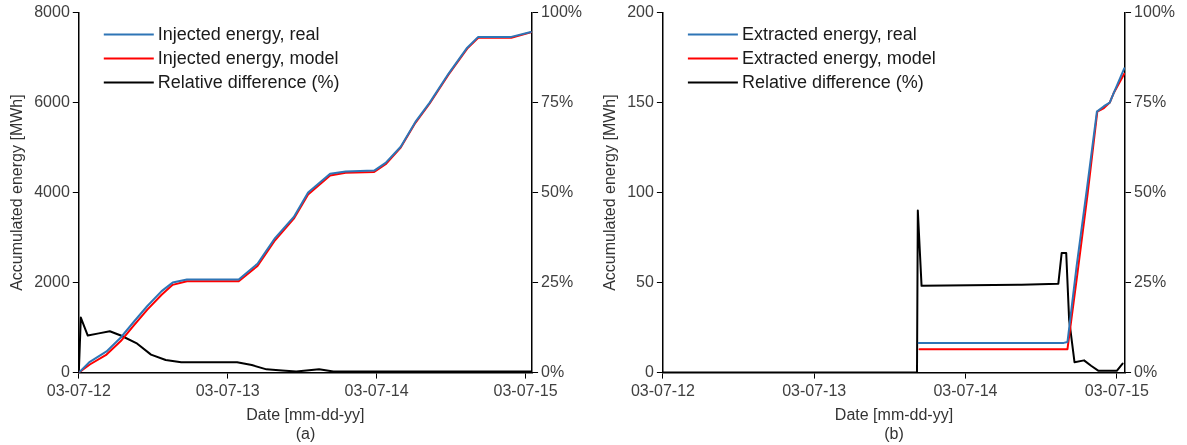 This screenshot has height=445, width=1187. What do you see at coordinates (52, 192) in the screenshot?
I see `y-tick-label: 4000` at bounding box center [52, 192].